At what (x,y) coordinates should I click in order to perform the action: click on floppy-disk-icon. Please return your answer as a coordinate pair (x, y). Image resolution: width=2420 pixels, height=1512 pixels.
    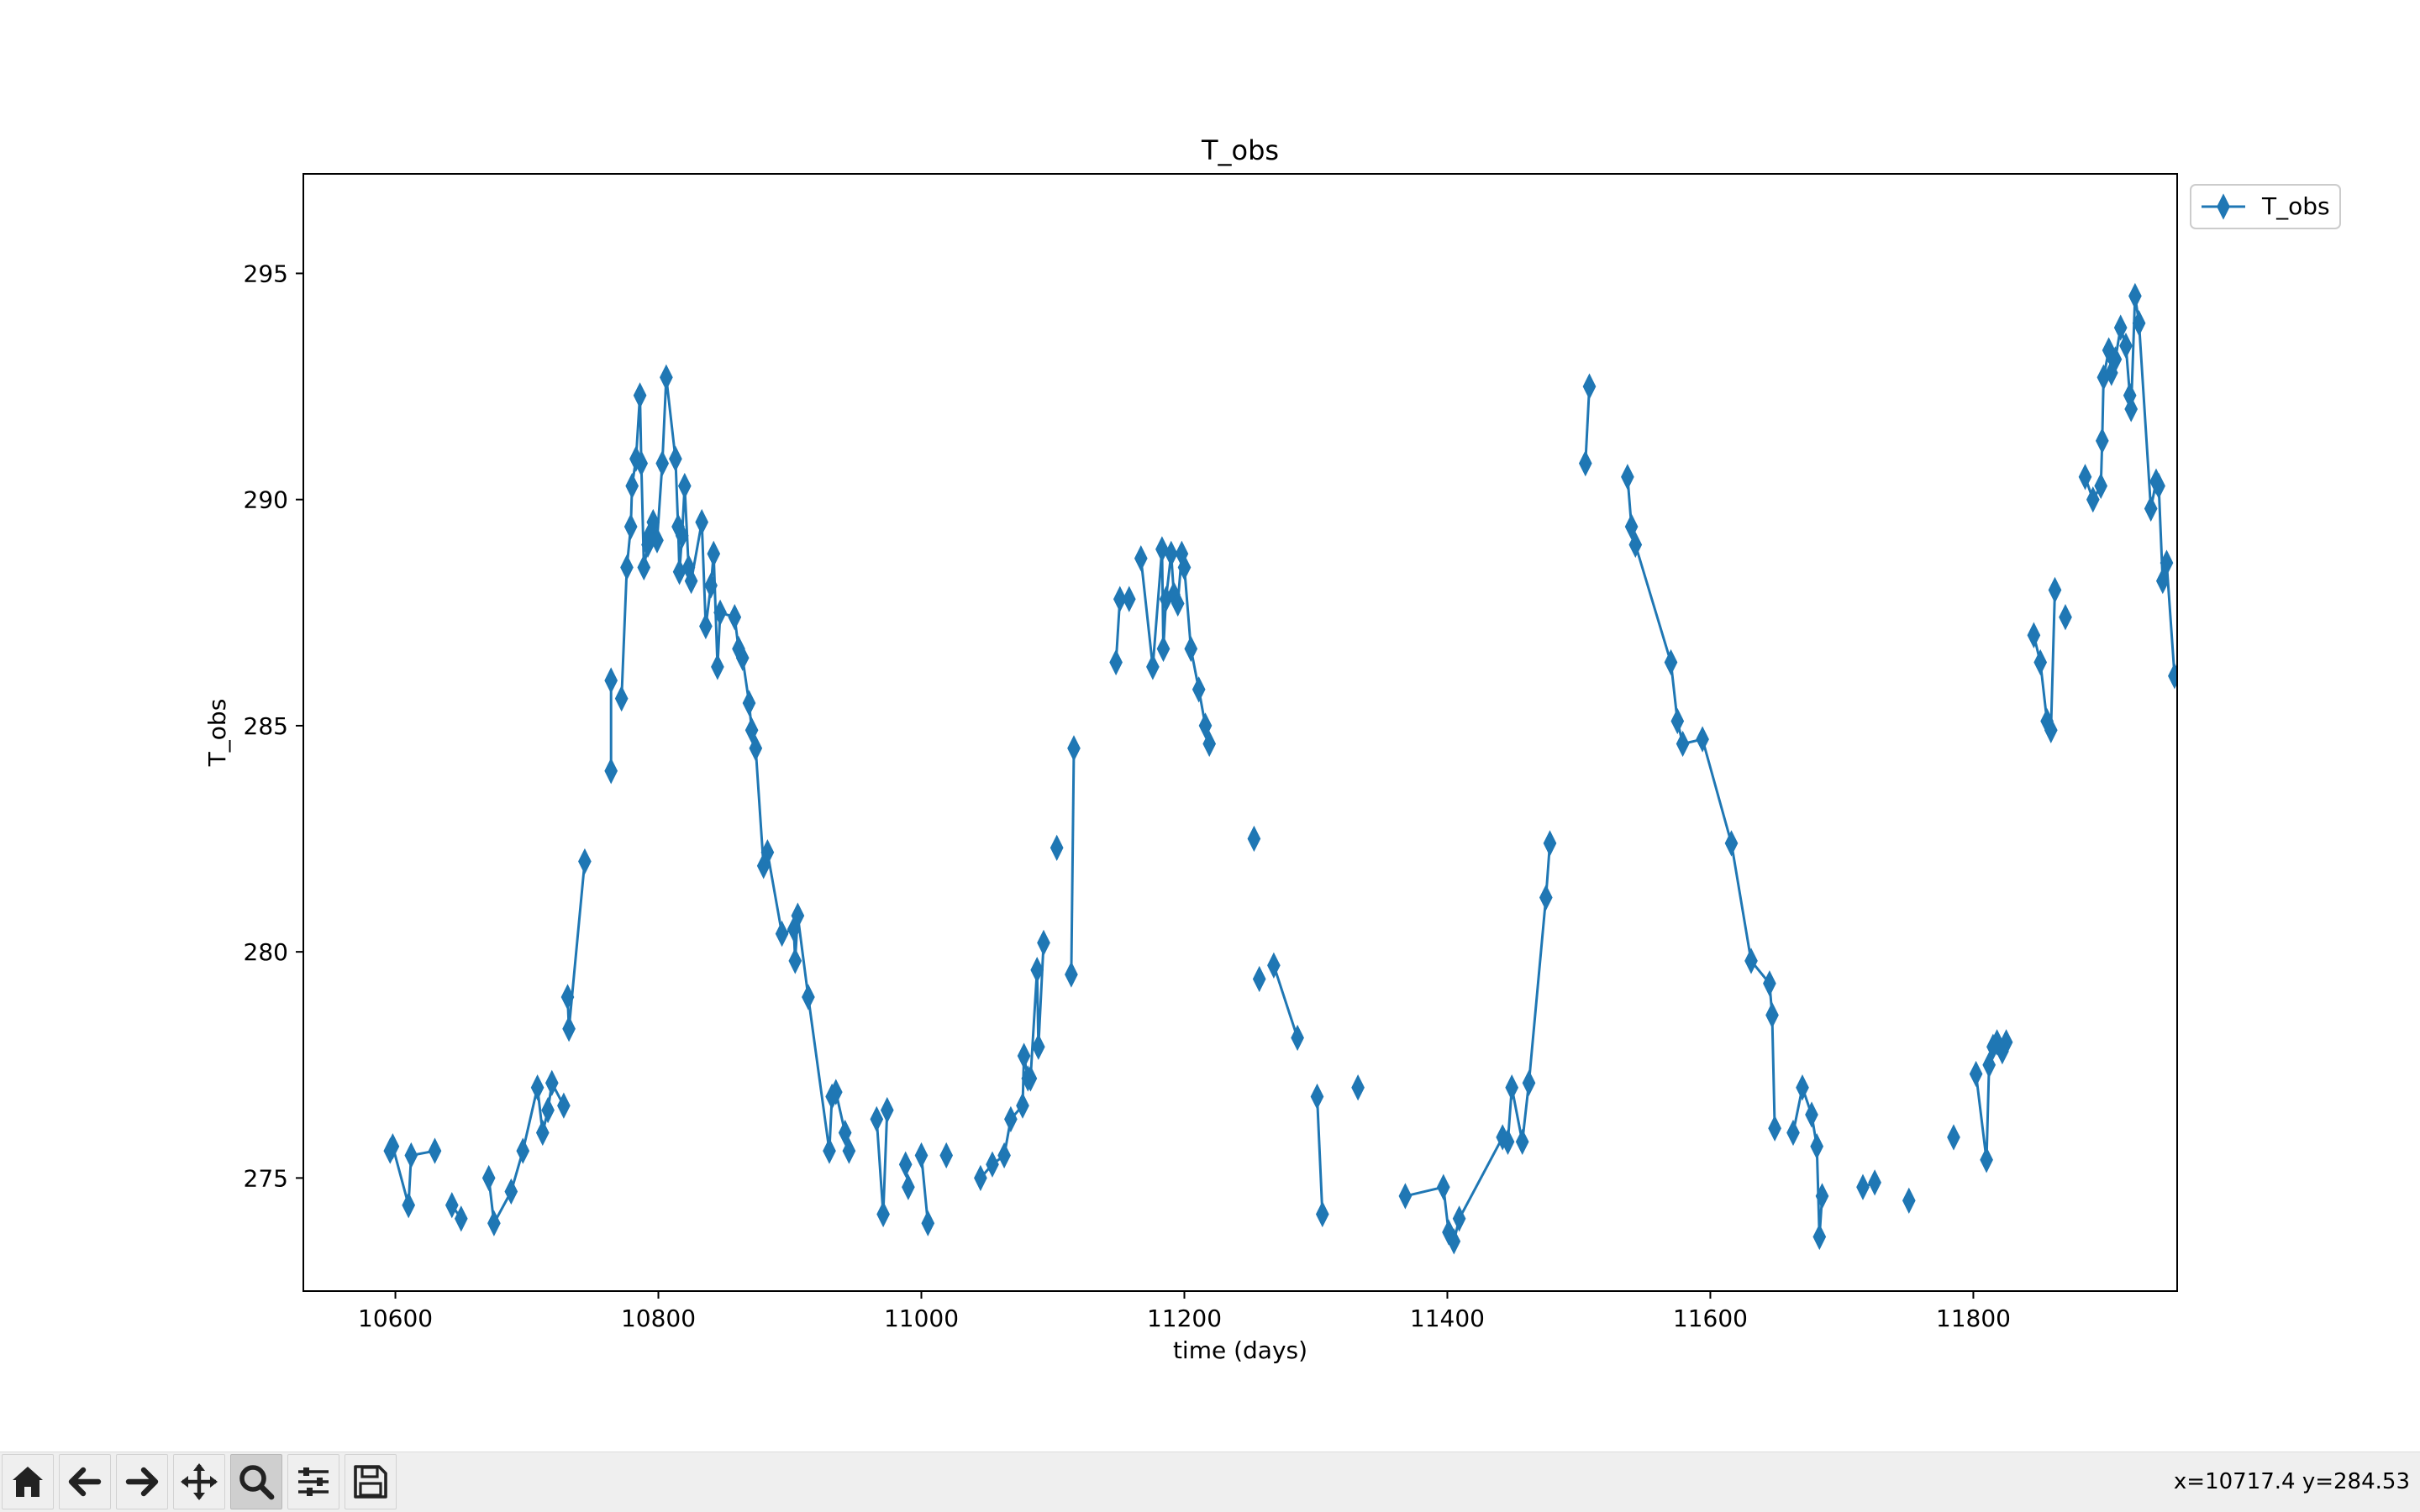
    Looking at the image, I should click on (370, 1482).